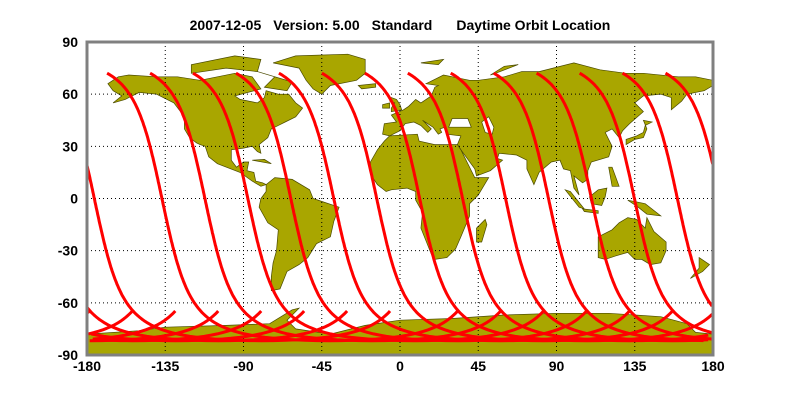 Image resolution: width=800 pixels, height=400 pixels. I want to click on y-axis-ticks: 90 60 30 0 -30 -60 -90, so click(68, 198).